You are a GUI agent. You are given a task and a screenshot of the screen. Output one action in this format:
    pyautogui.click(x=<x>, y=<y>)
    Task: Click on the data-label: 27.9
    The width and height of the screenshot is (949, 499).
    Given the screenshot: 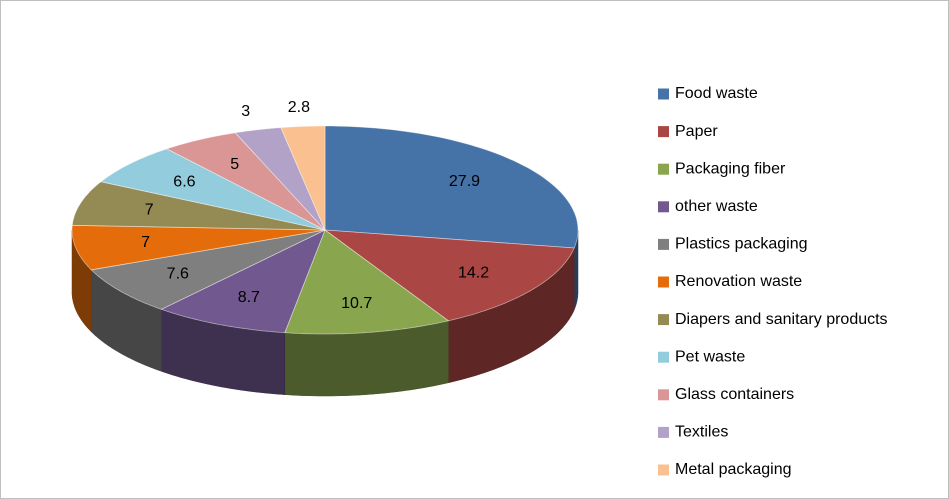 What is the action you would take?
    pyautogui.click(x=464, y=181)
    